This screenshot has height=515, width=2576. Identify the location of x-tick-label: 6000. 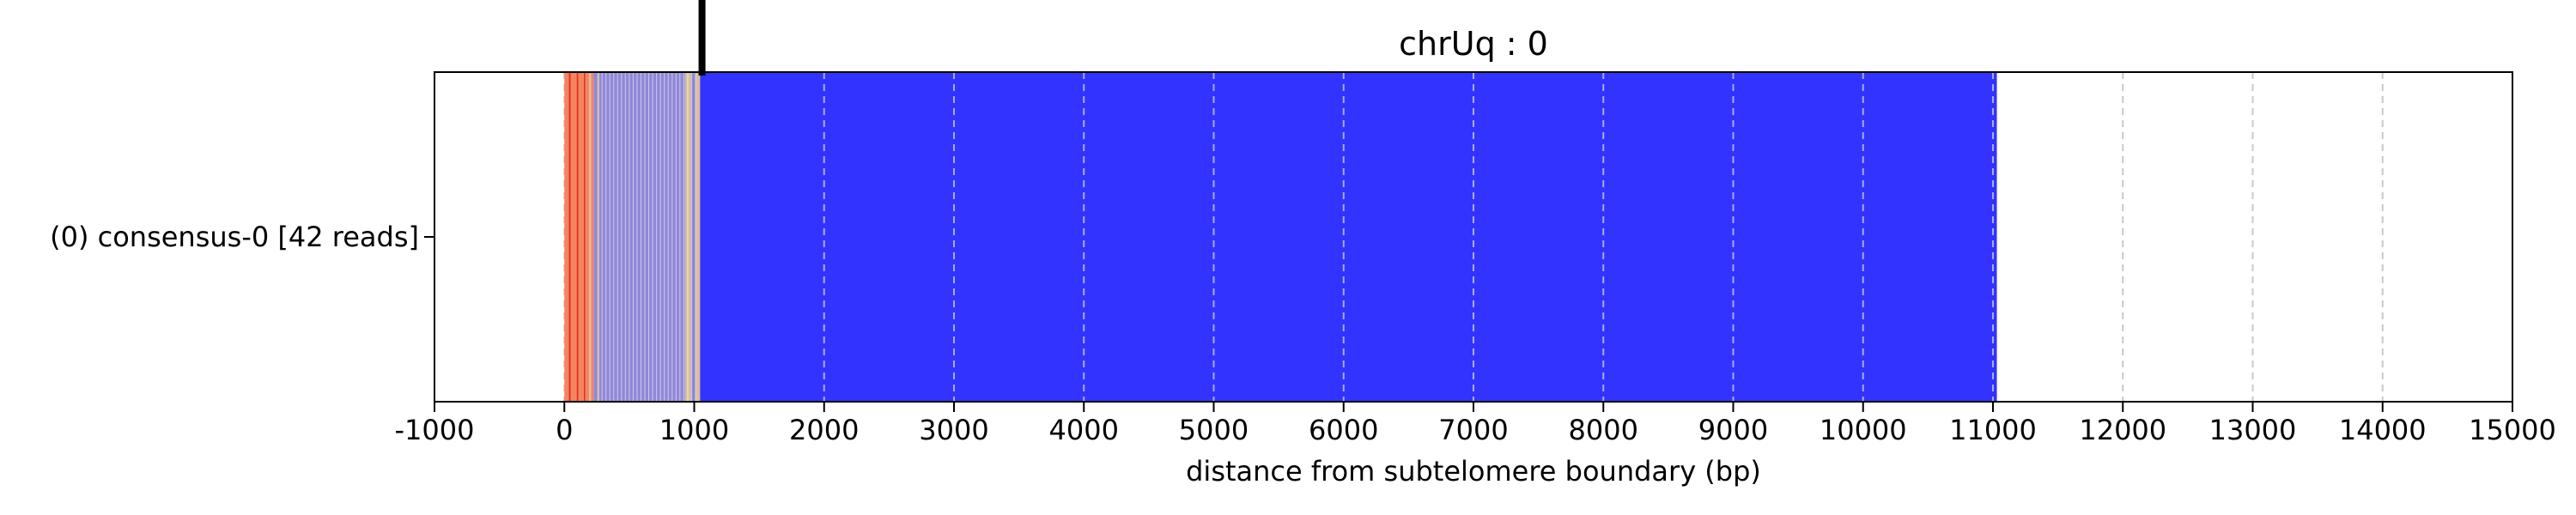
(1343, 430).